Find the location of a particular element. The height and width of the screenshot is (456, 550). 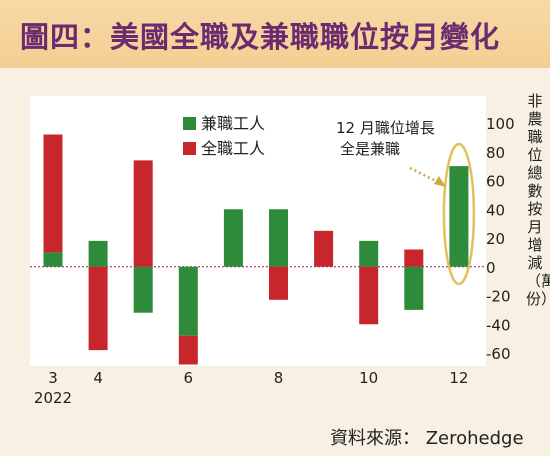

y-tick-label: 40 is located at coordinates (495, 210).